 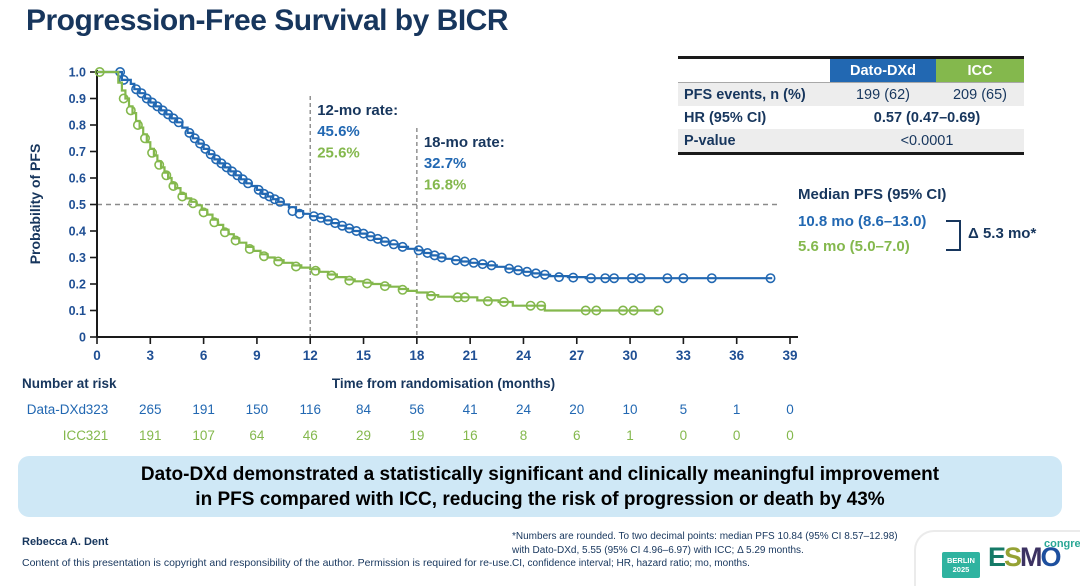 I want to click on y-axis-title: Probability of PFS, so click(x=35, y=204).